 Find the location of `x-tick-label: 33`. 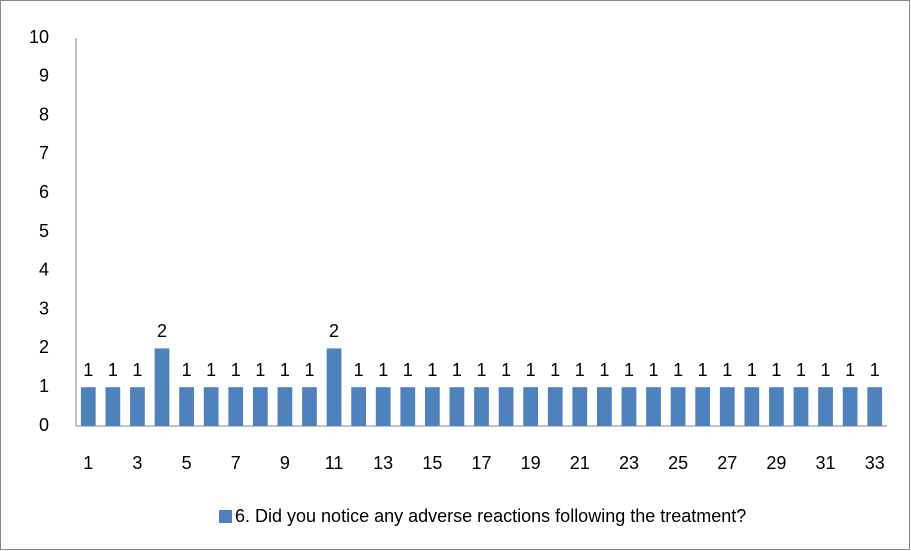

x-tick-label: 33 is located at coordinates (875, 463).